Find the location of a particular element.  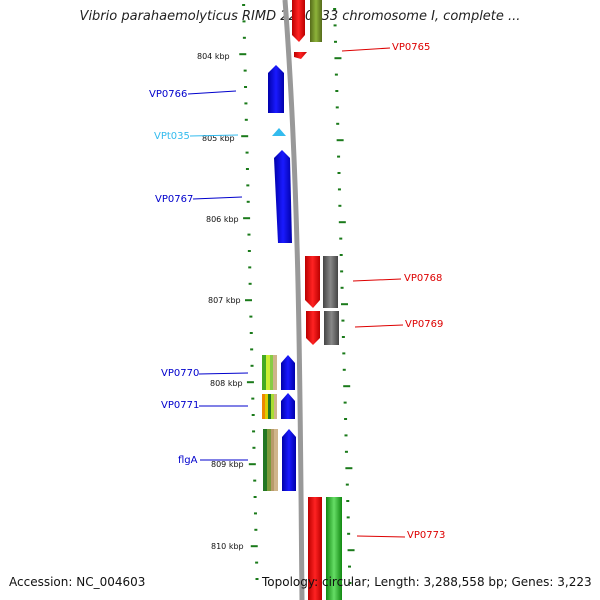

gene-label-VP0770: VP0770 is located at coordinates (180, 373).